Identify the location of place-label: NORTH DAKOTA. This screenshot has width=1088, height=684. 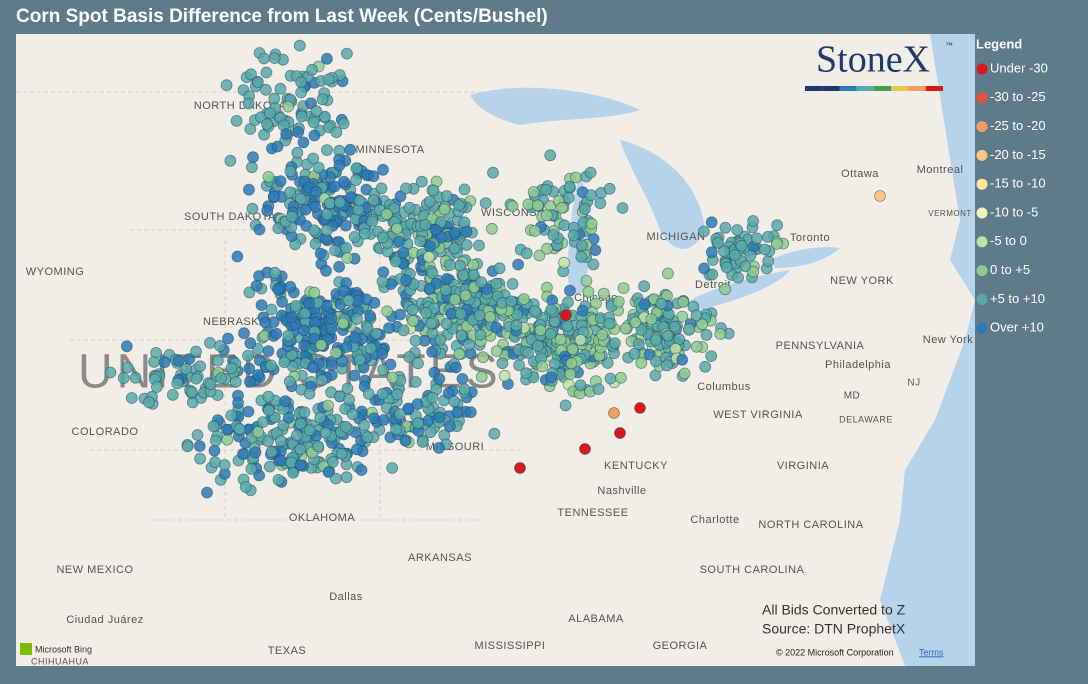
(240, 106).